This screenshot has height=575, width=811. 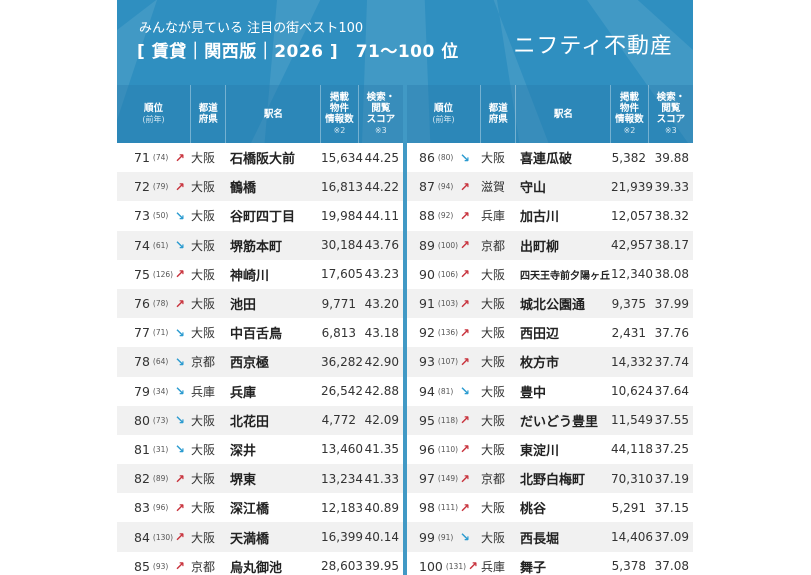 What do you see at coordinates (260, 537) in the screenshot?
I see `table-row: 84 (130) ↗ 大阪 天満橋 16,399 40.14` at bounding box center [260, 537].